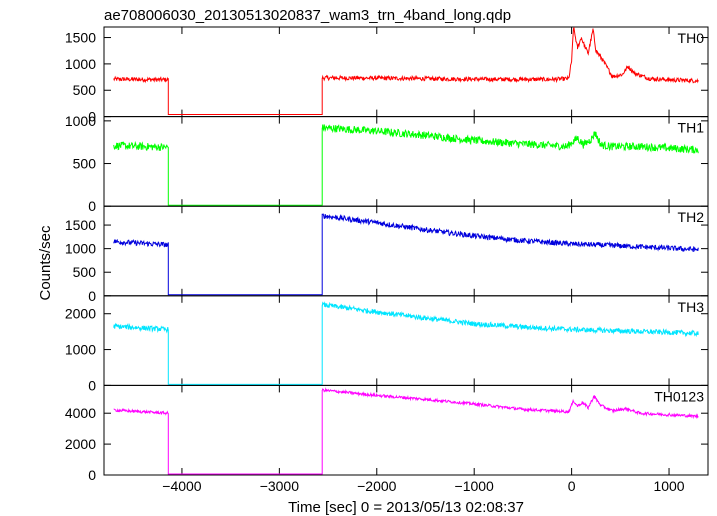  Describe the element at coordinates (475, 486) in the screenshot. I see `x-tick-label: −1000` at that location.